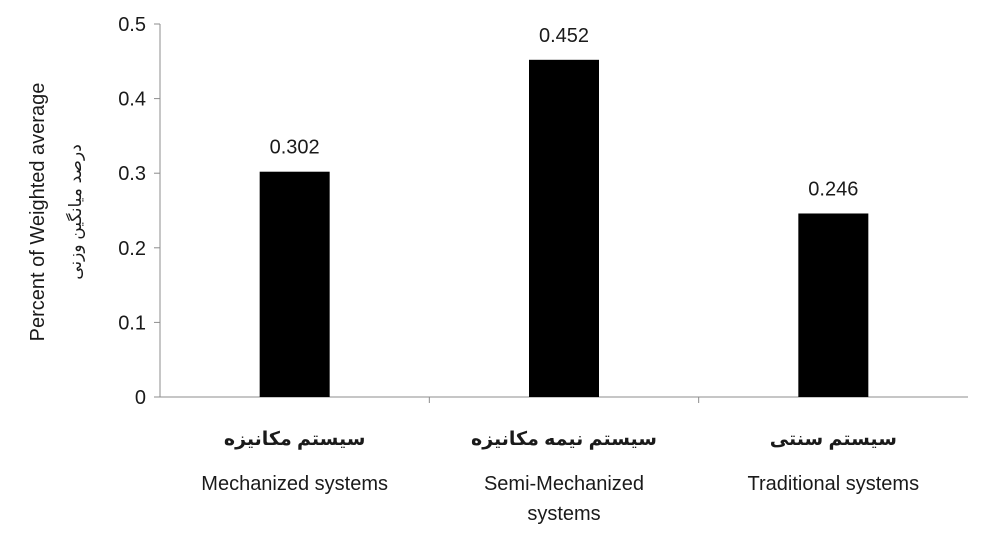 The height and width of the screenshot is (536, 1004). What do you see at coordinates (563, 514) in the screenshot?
I see `category-label: systems` at bounding box center [563, 514].